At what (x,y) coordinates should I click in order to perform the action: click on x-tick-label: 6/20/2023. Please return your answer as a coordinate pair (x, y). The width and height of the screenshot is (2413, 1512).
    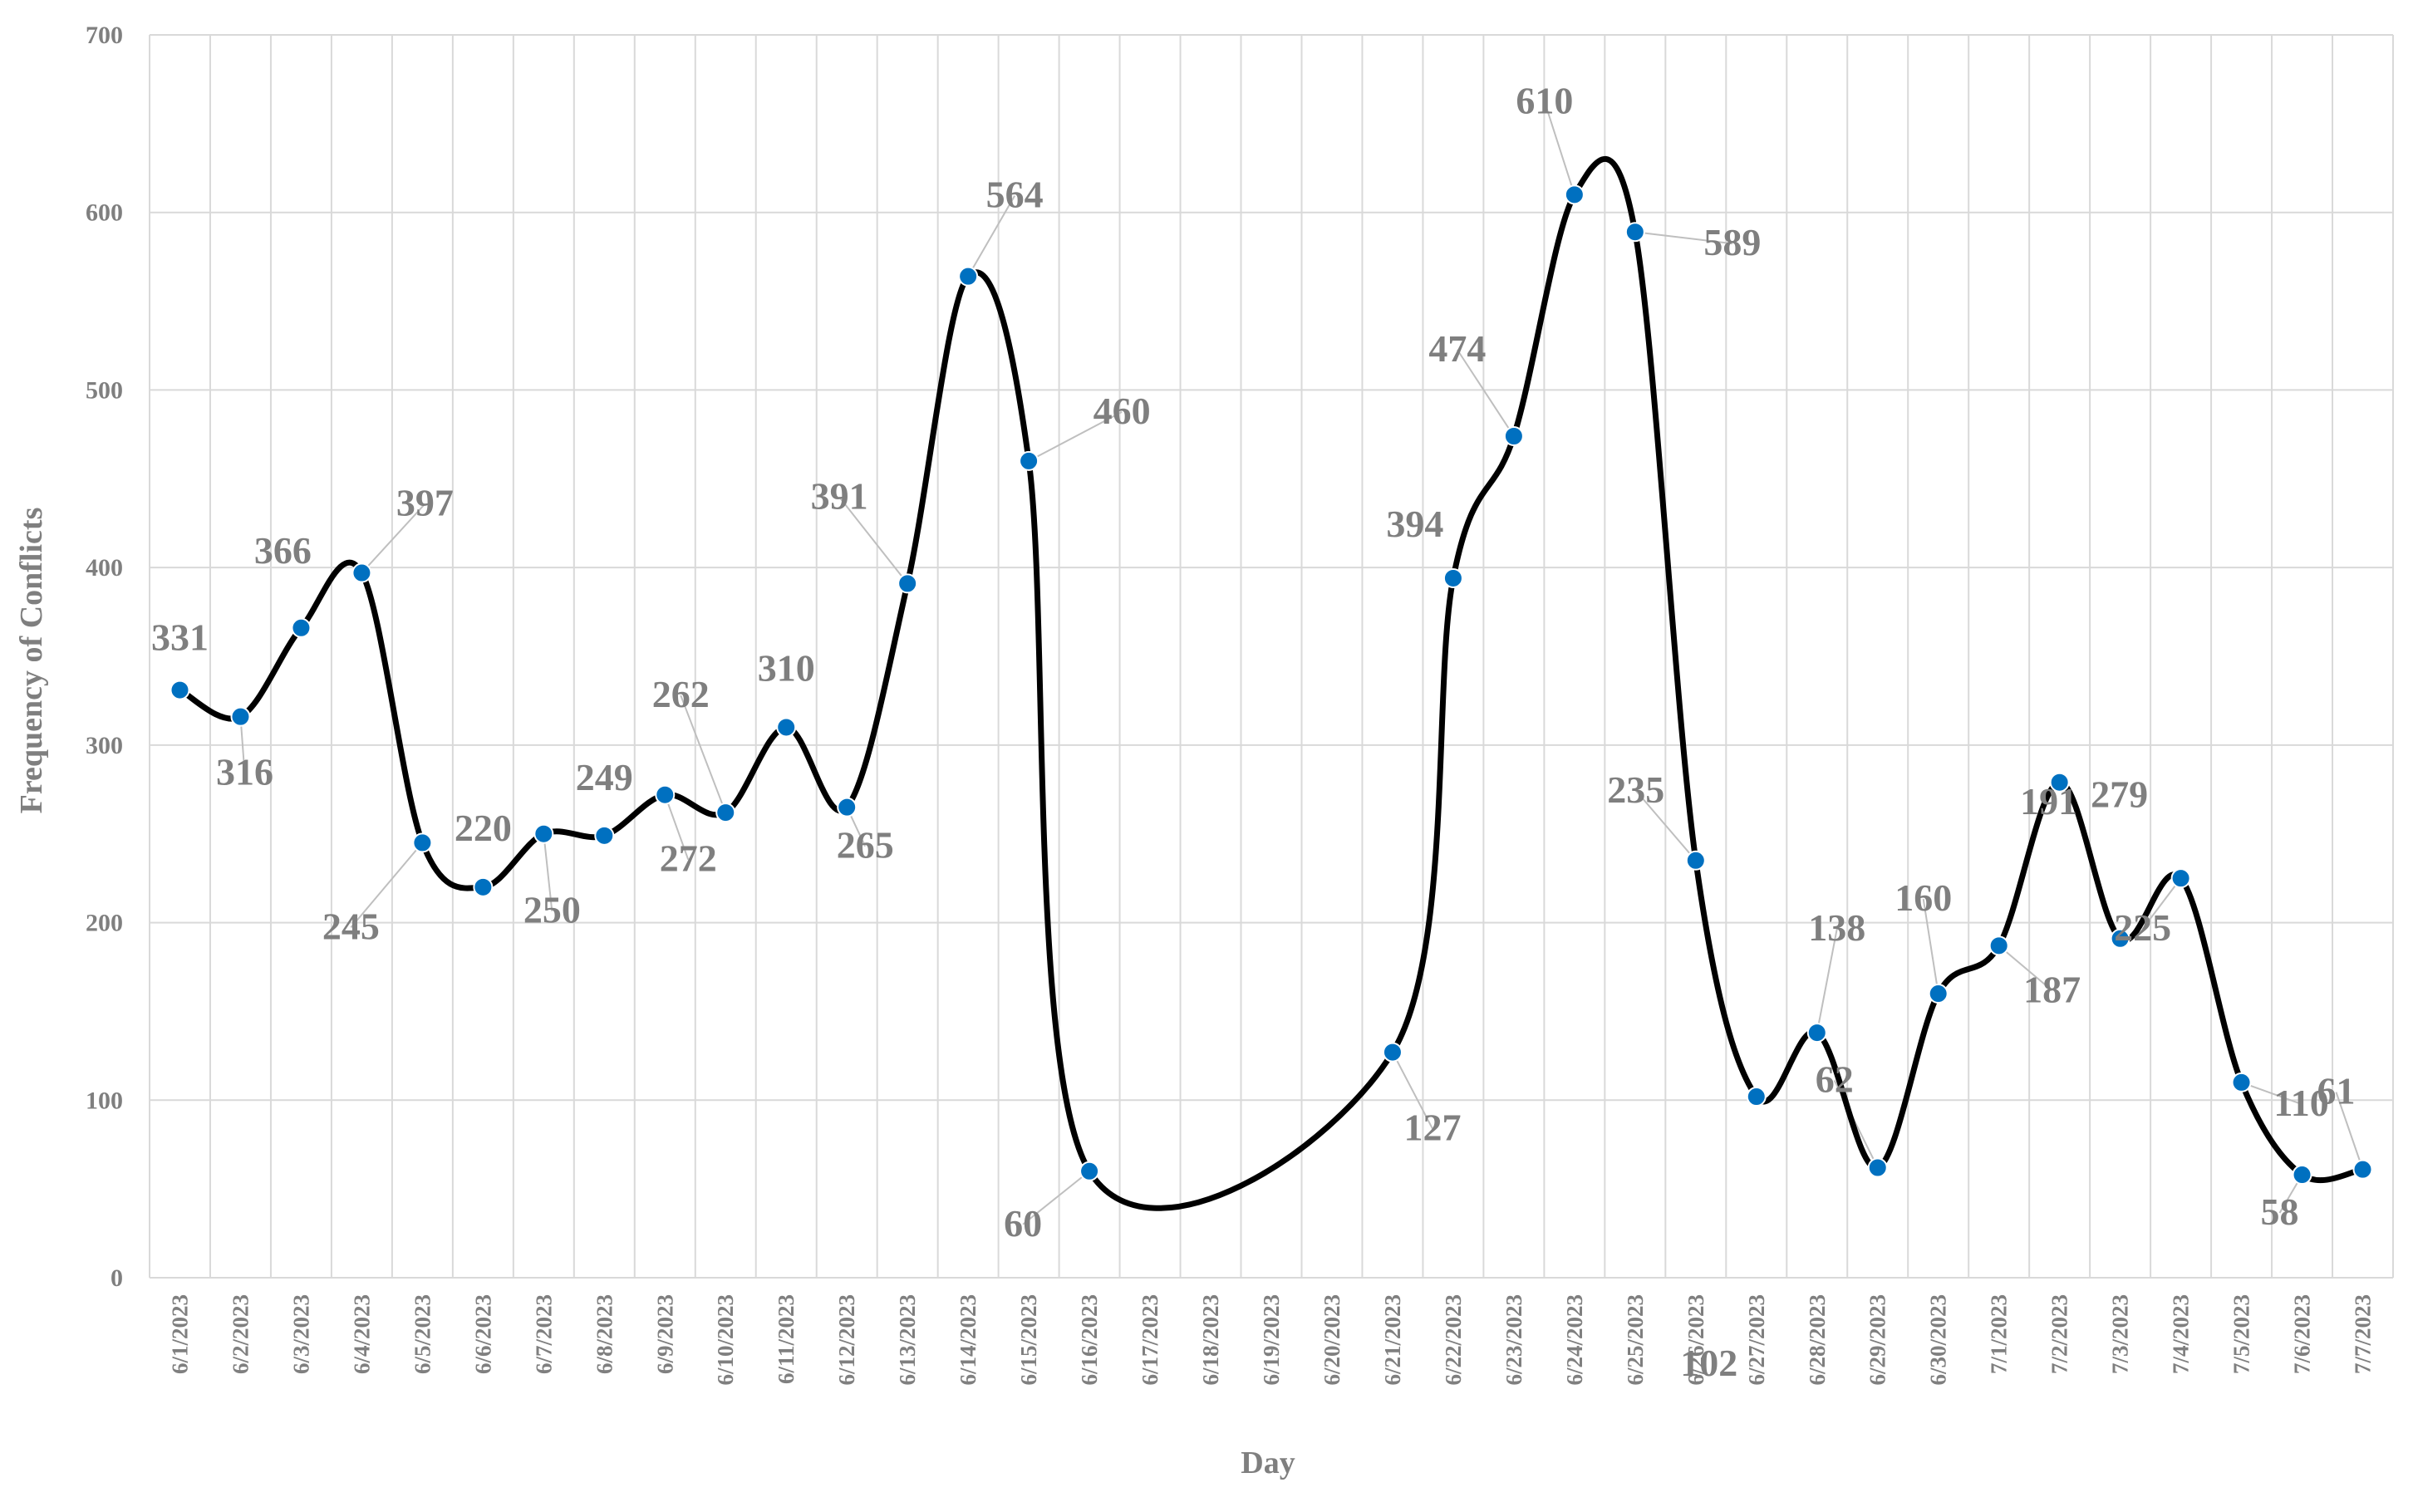
    Looking at the image, I should click on (1332, 1340).